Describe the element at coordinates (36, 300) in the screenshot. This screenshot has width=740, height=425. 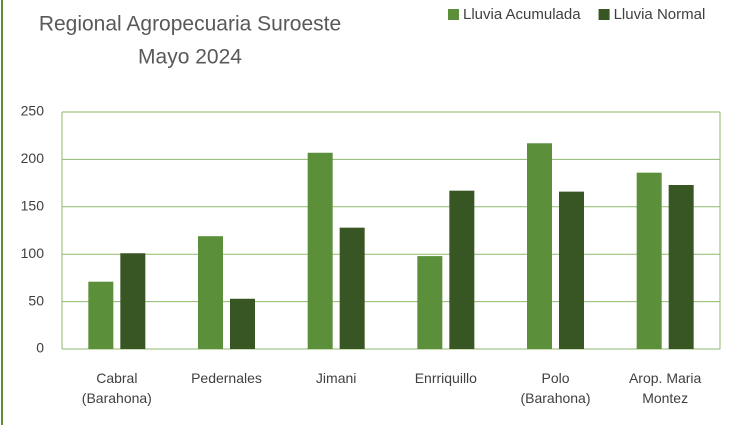
I see `y-tick-label: 50` at that location.